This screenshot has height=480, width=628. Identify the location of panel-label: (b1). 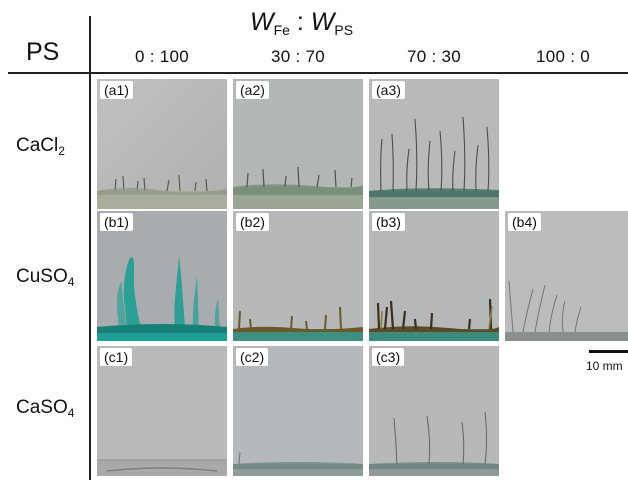
(116, 222).